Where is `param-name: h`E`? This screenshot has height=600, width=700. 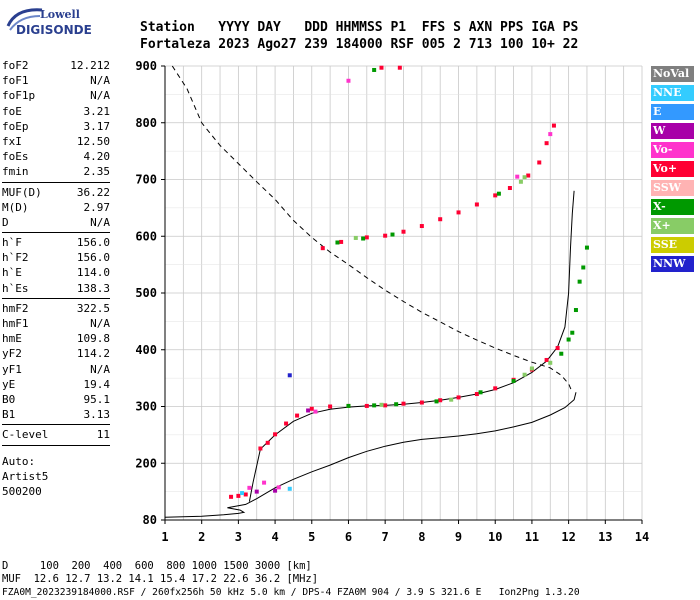
param-name: h`E is located at coordinates (12, 273).